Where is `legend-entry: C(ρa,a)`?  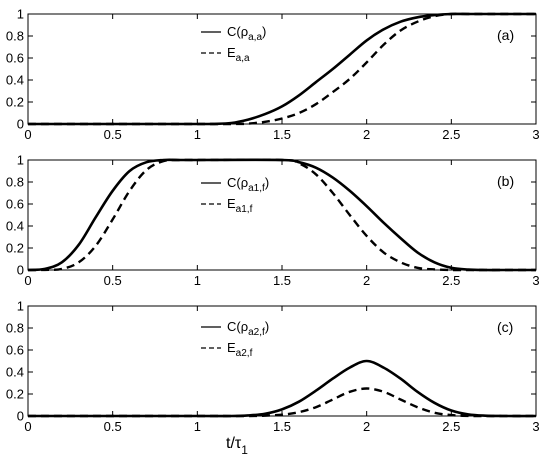
legend-entry: C(ρa,a) is located at coordinates (246, 33).